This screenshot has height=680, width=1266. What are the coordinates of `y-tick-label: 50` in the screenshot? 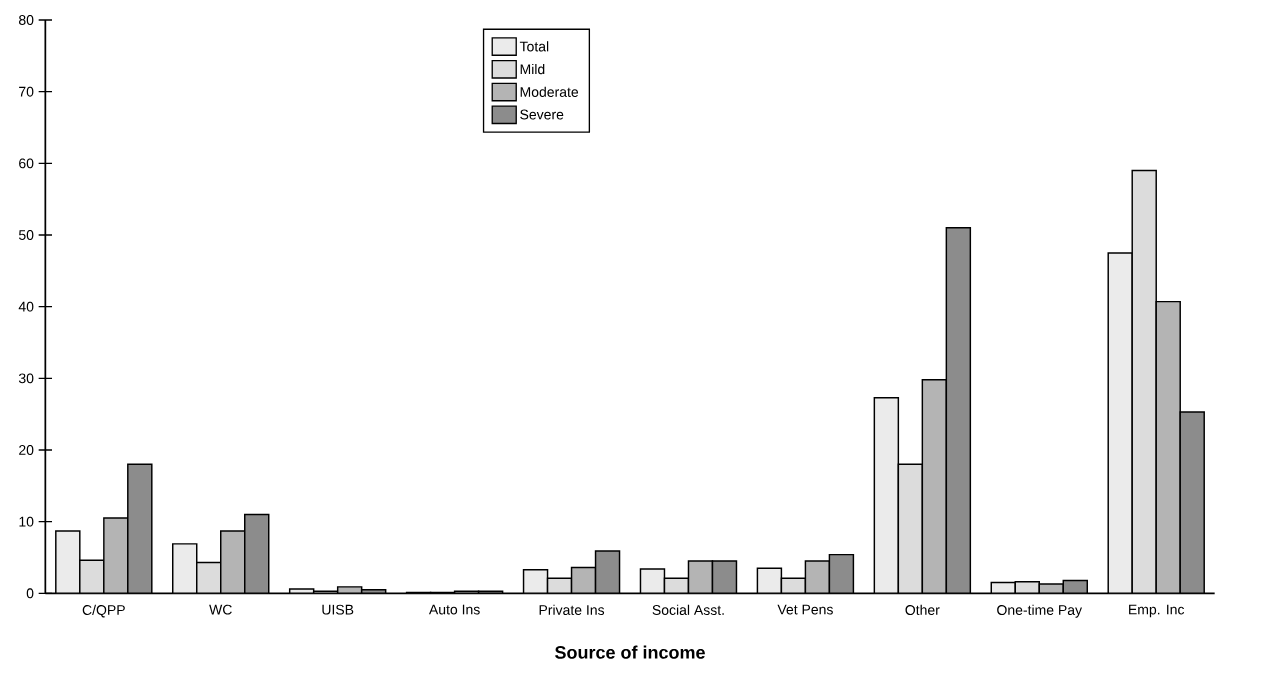 It's located at (26, 235).